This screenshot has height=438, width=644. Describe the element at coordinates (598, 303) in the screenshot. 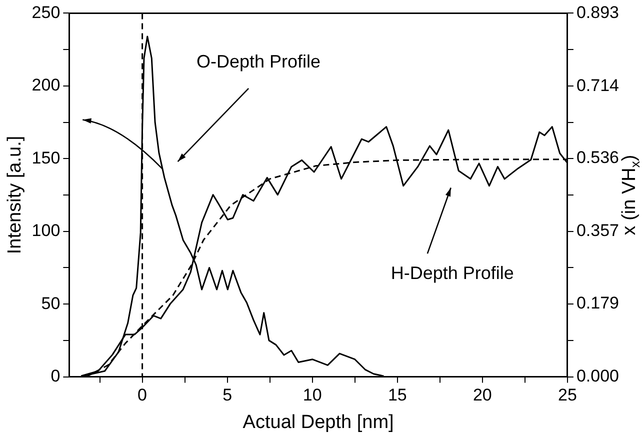

I see `y2-tick-label: 0.179` at that location.